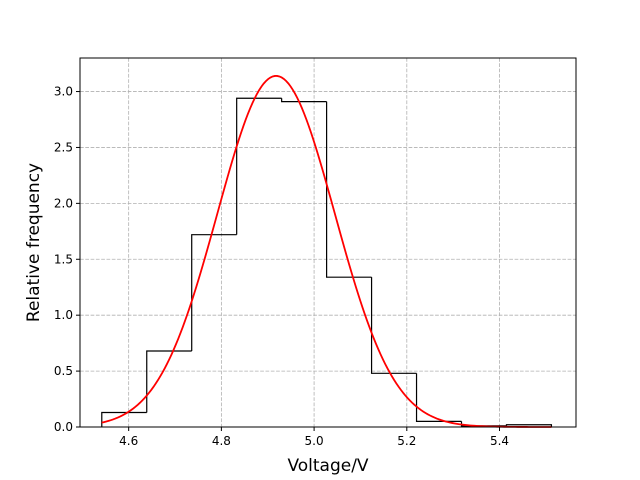 This screenshot has height=480, width=640. I want to click on x-ticks: 4.6 4.8 5.0 5.2 5.4, so click(314, 437).